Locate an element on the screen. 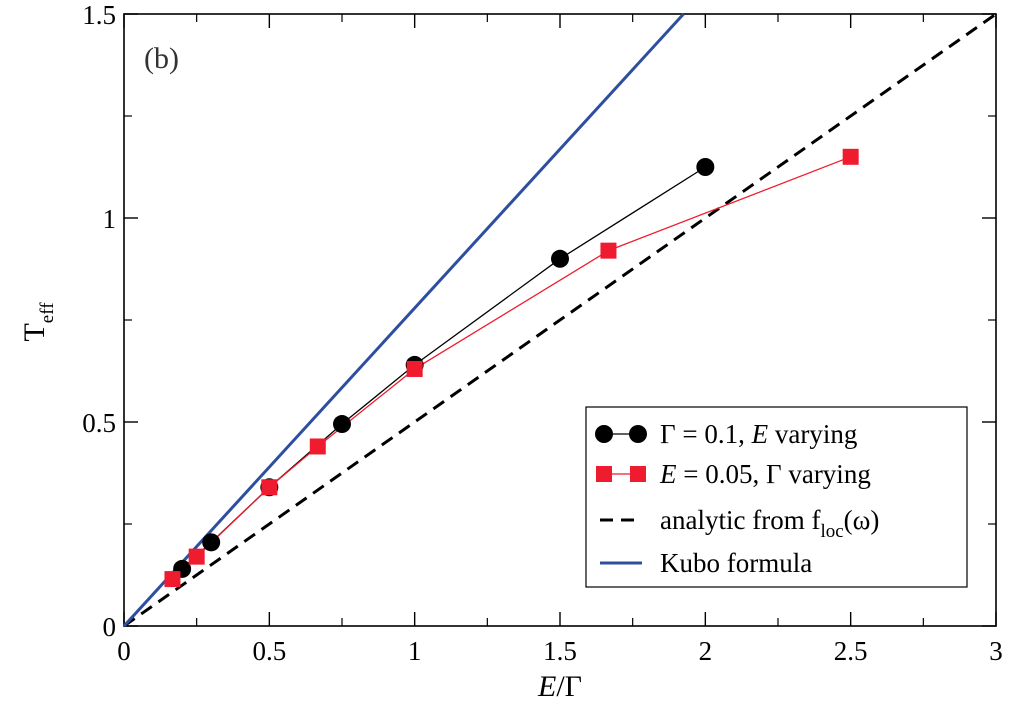  y-tick-label: 1 is located at coordinates (110, 219).